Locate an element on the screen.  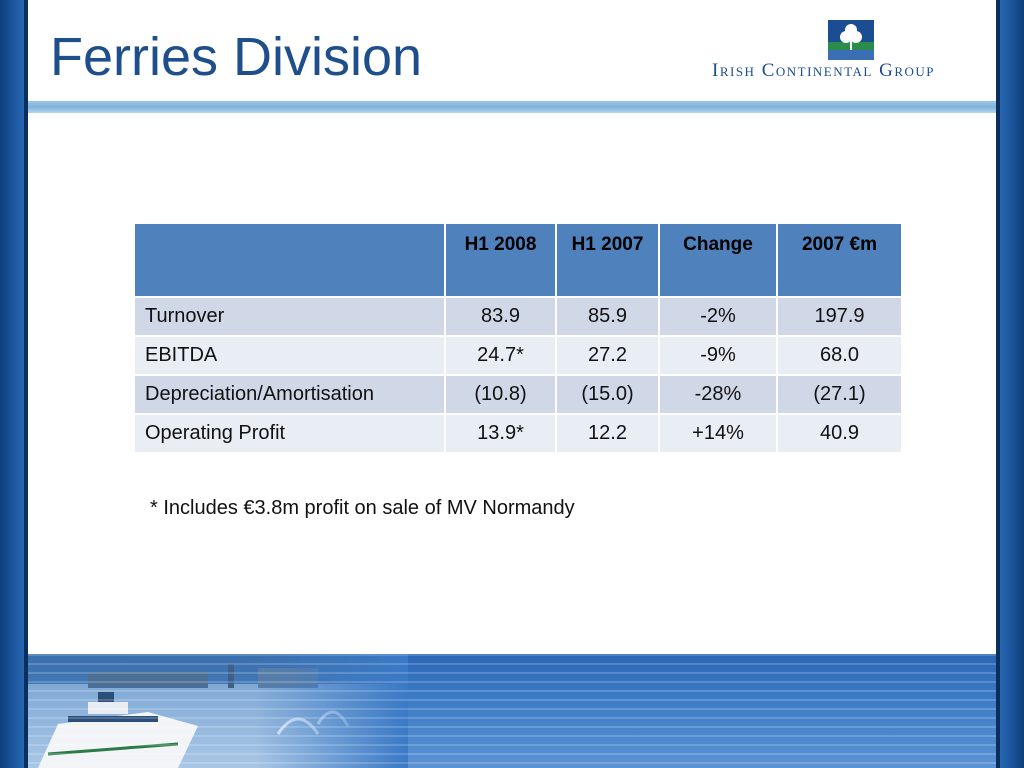
logo-shamrock-icon is located at coordinates (851, 40).